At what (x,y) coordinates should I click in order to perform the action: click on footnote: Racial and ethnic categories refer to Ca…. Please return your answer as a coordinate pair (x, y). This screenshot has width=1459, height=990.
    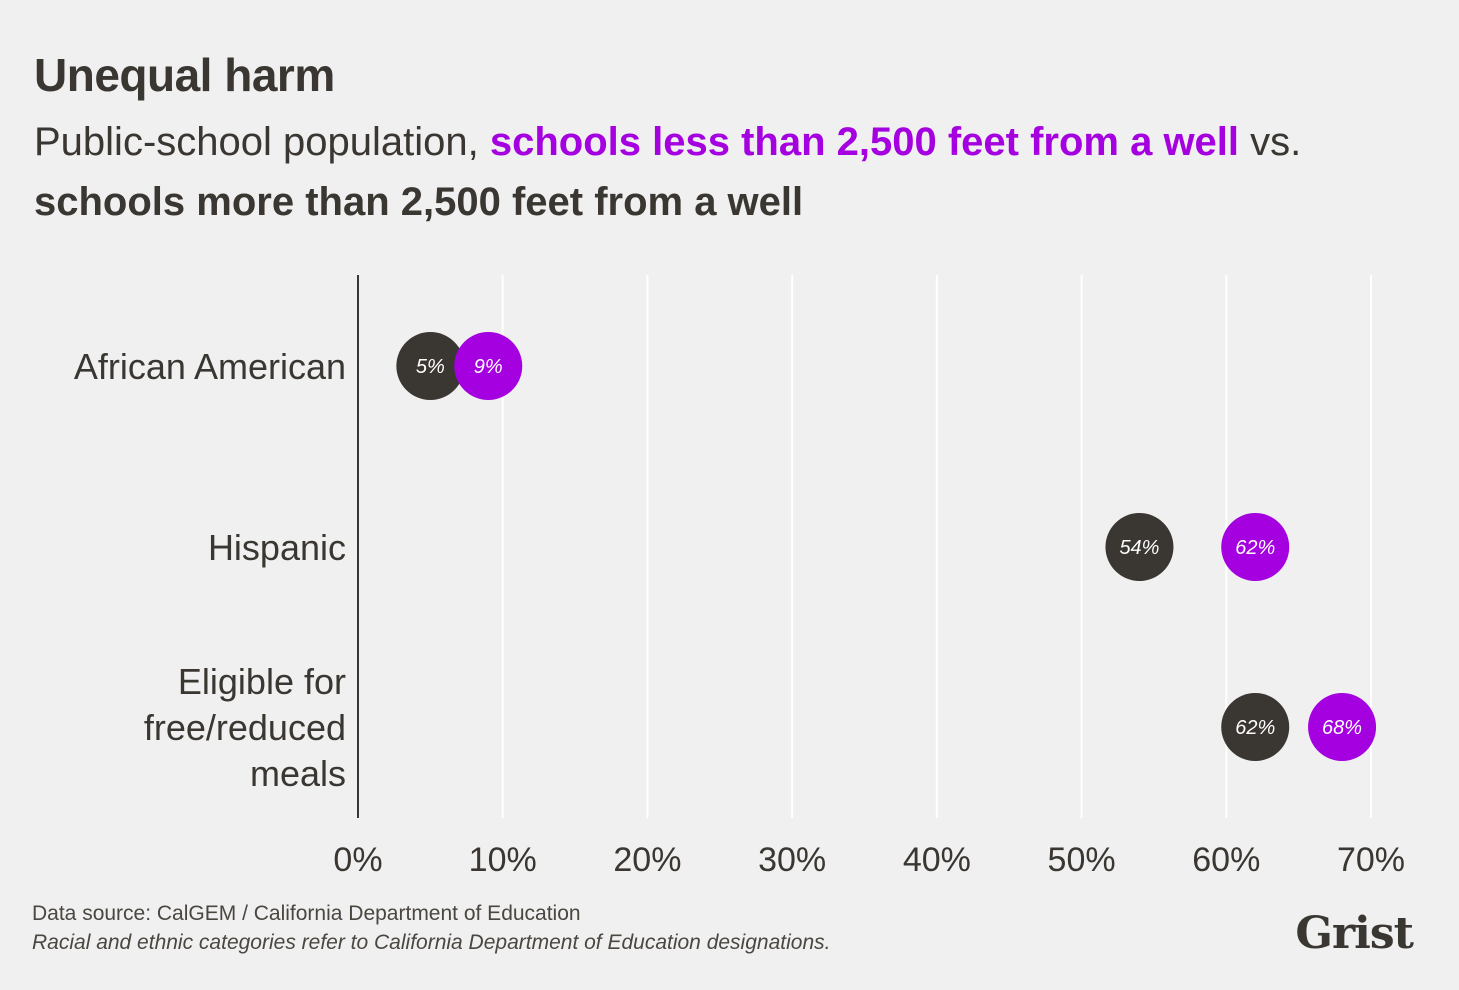
    Looking at the image, I should click on (431, 942).